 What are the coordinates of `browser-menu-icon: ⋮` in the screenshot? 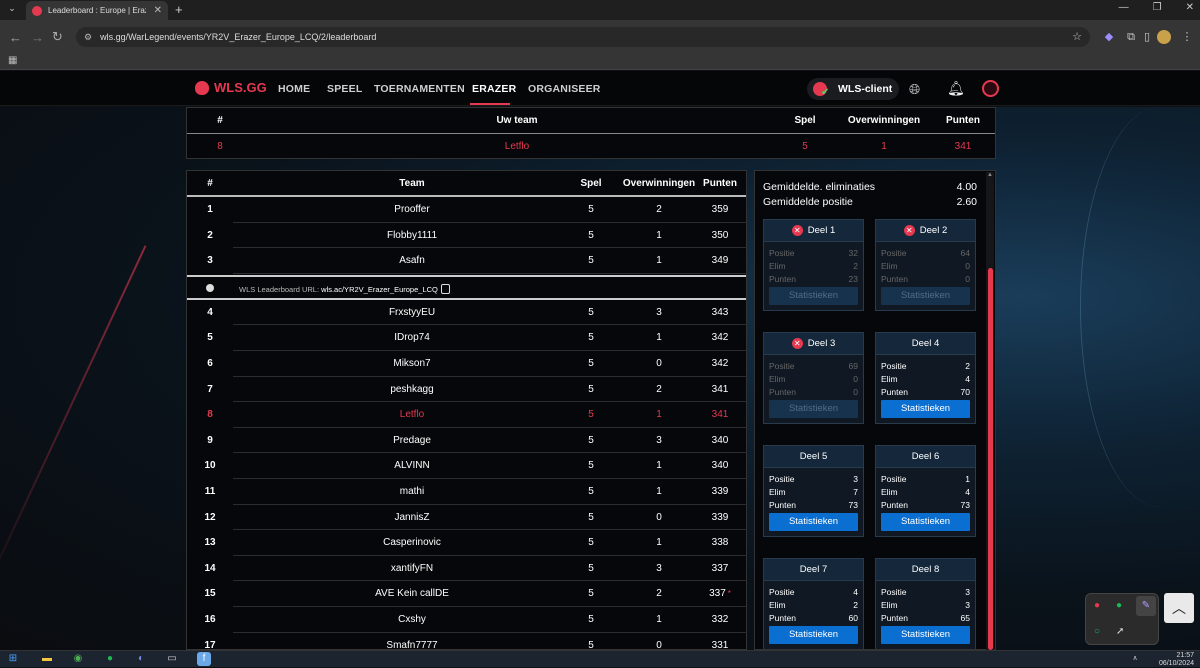 It's located at (1187, 37).